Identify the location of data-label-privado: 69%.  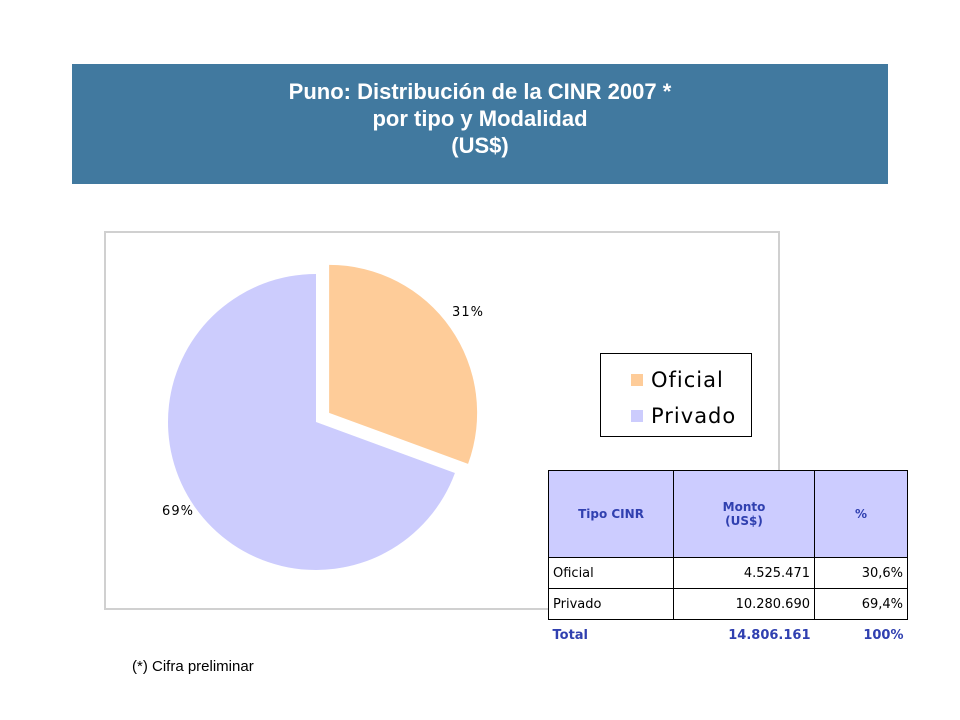
(178, 511).